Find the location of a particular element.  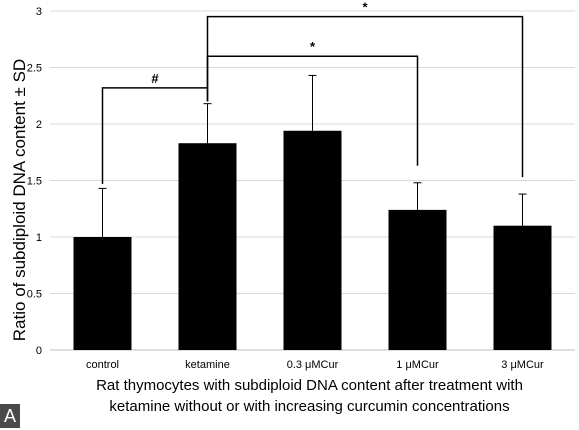

x-tick-label: 1 μMCur is located at coordinates (417, 365).